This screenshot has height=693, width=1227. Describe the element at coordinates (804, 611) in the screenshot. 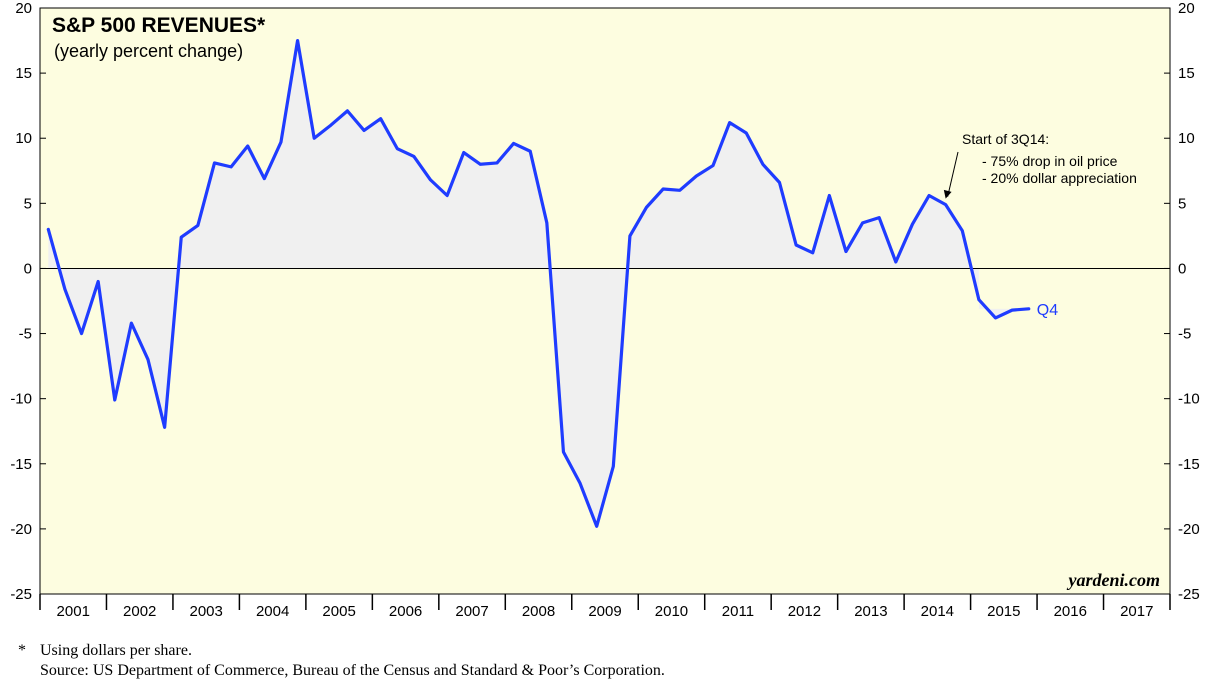

I see `x-year-label: 2012` at that location.